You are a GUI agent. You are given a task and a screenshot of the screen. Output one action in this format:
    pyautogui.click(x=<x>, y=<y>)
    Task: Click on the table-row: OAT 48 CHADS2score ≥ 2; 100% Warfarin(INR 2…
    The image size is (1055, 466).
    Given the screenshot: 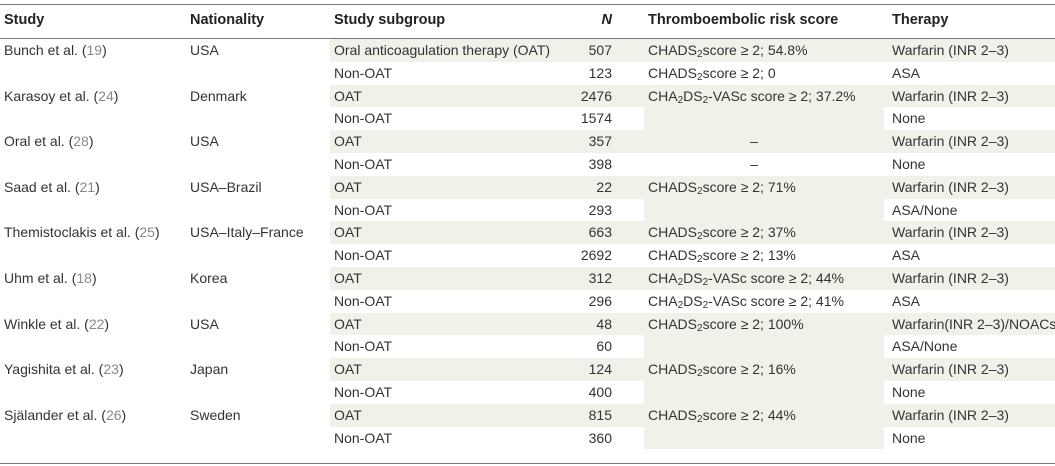 What is the action you would take?
    pyautogui.click(x=527, y=324)
    